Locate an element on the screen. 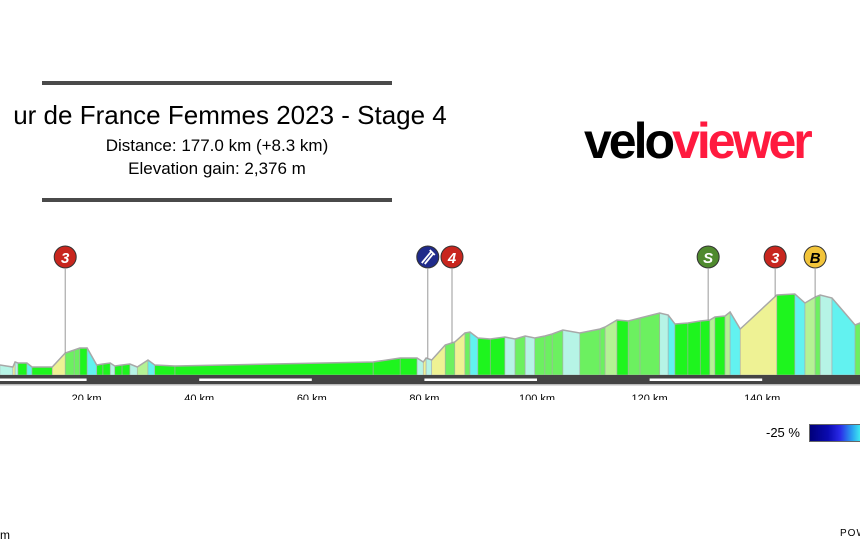 The height and width of the screenshot is (546, 860). top-rule is located at coordinates (217, 83).